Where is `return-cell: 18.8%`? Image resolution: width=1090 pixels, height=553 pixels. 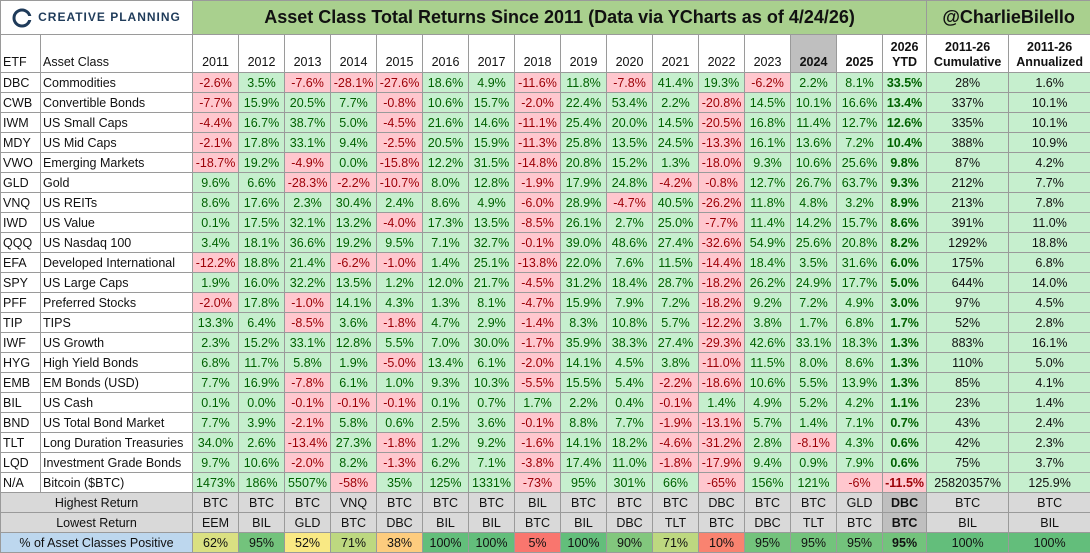 return-cell: 18.8% is located at coordinates (1049, 243).